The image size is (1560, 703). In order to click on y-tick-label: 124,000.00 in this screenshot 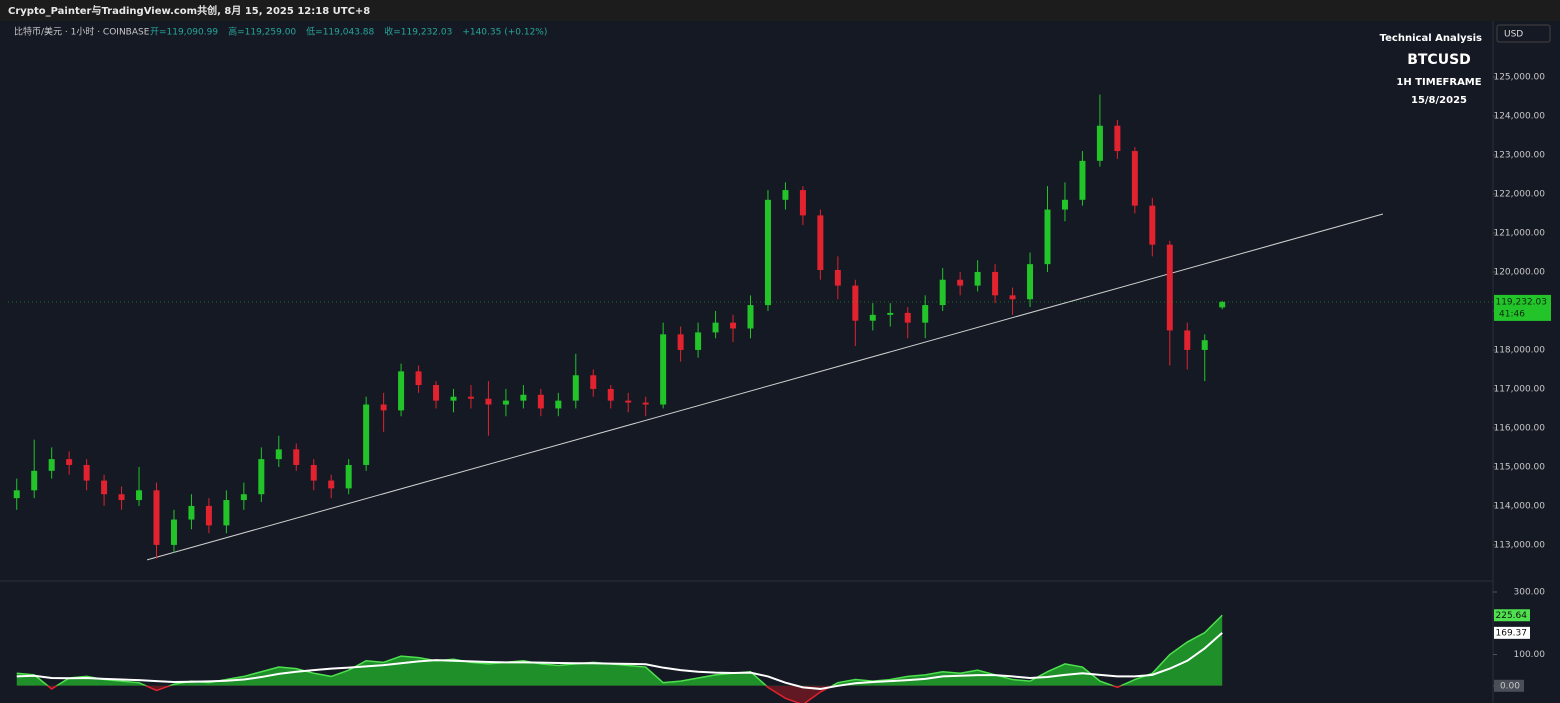, I will do `click(1519, 116)`.